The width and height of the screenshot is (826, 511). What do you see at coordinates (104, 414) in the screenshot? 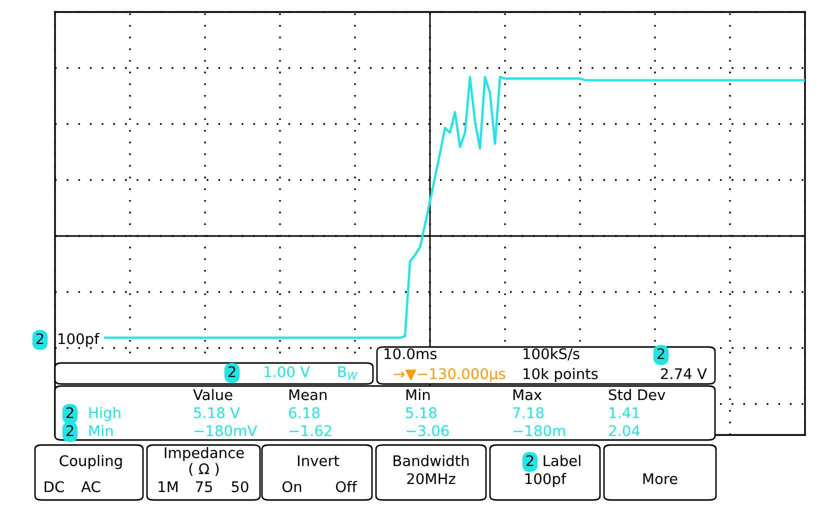
I see `text: High` at bounding box center [104, 414].